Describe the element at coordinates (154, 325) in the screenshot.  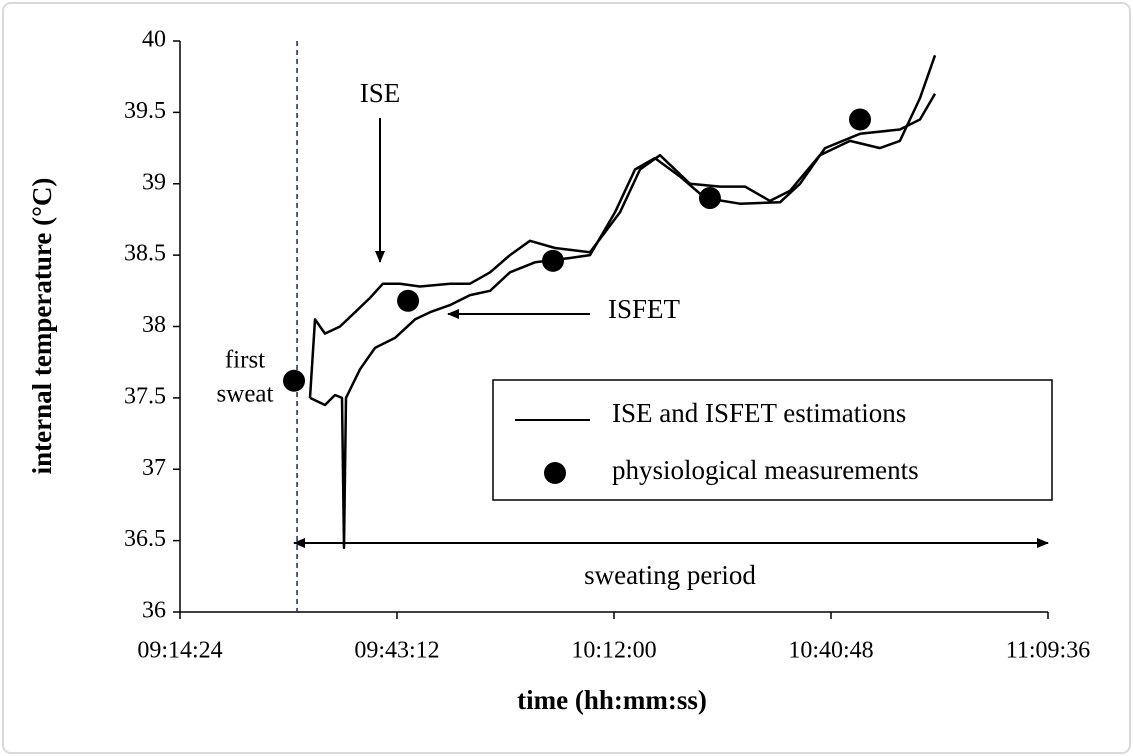
I see `y-tick-label: 38` at that location.